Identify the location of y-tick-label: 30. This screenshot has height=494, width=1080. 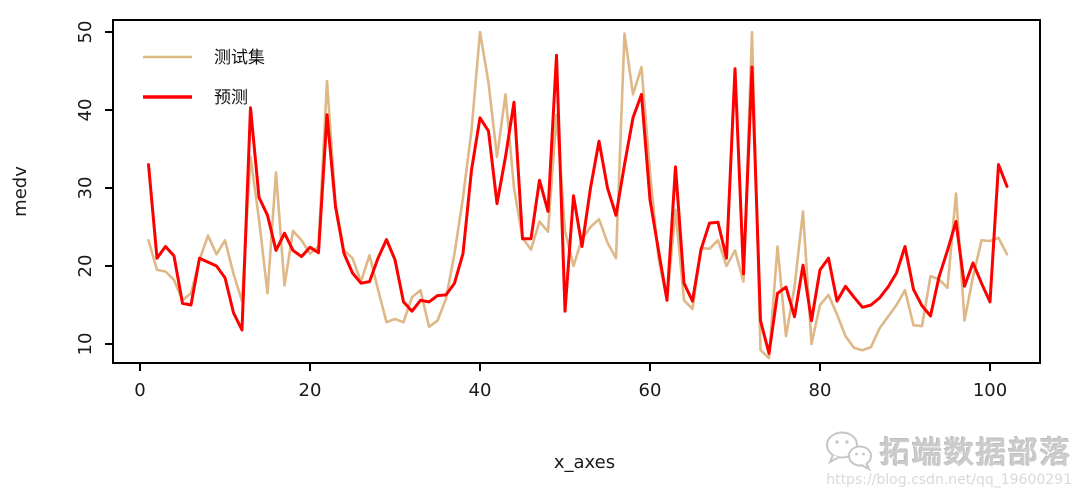
(85, 188).